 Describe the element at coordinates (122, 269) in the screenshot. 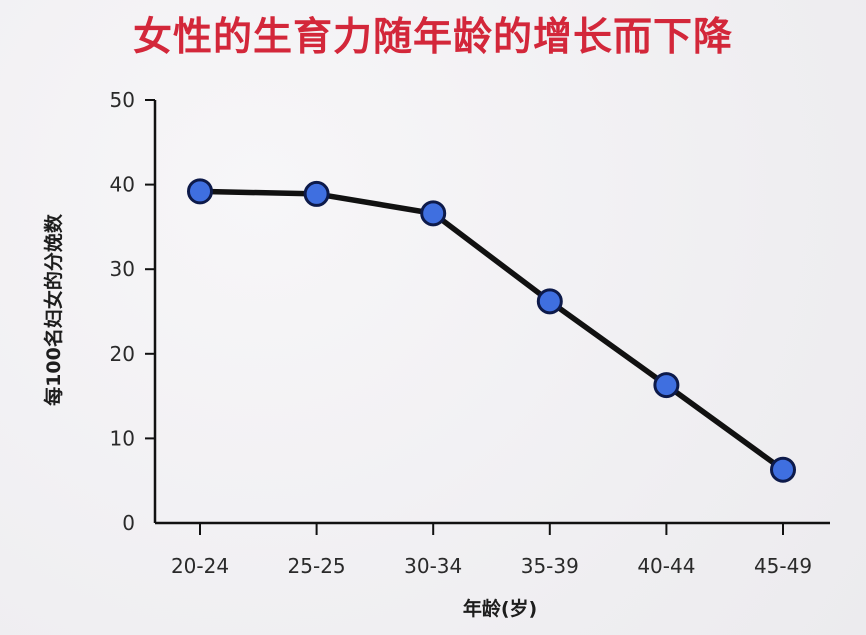

I see `y-tick-label-30: 30` at that location.